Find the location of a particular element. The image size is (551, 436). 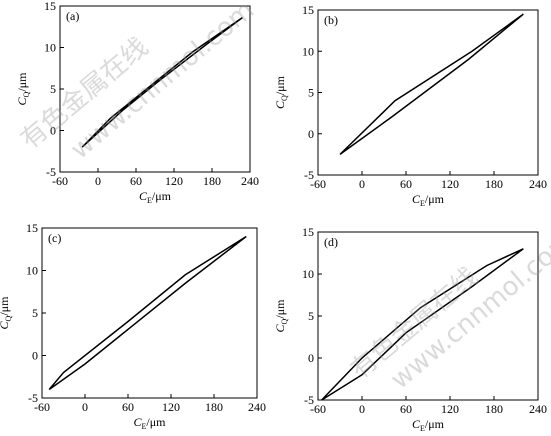

panel-label: (c) is located at coordinates (54, 238).